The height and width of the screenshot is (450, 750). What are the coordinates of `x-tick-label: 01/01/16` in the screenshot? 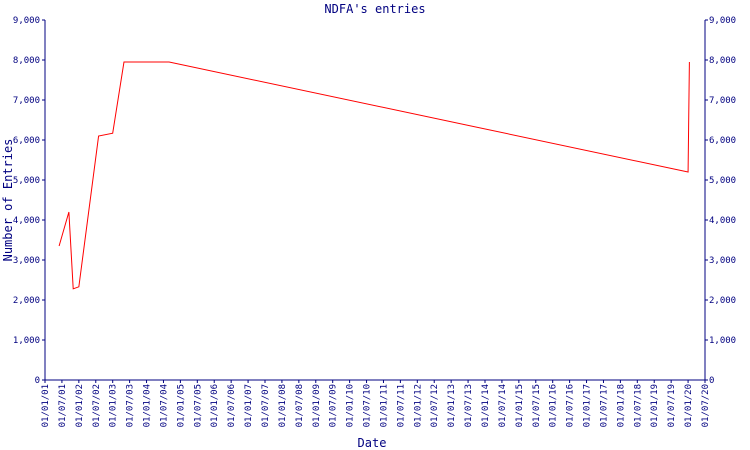 It's located at (554, 405).